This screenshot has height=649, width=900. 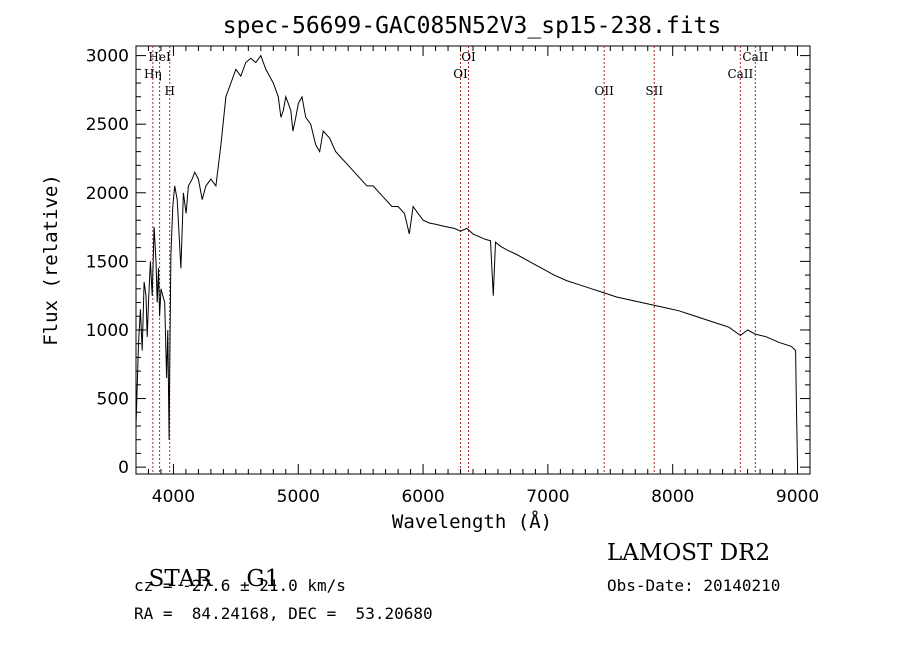 I want to click on y-tick-label: 1500, so click(x=107, y=262).